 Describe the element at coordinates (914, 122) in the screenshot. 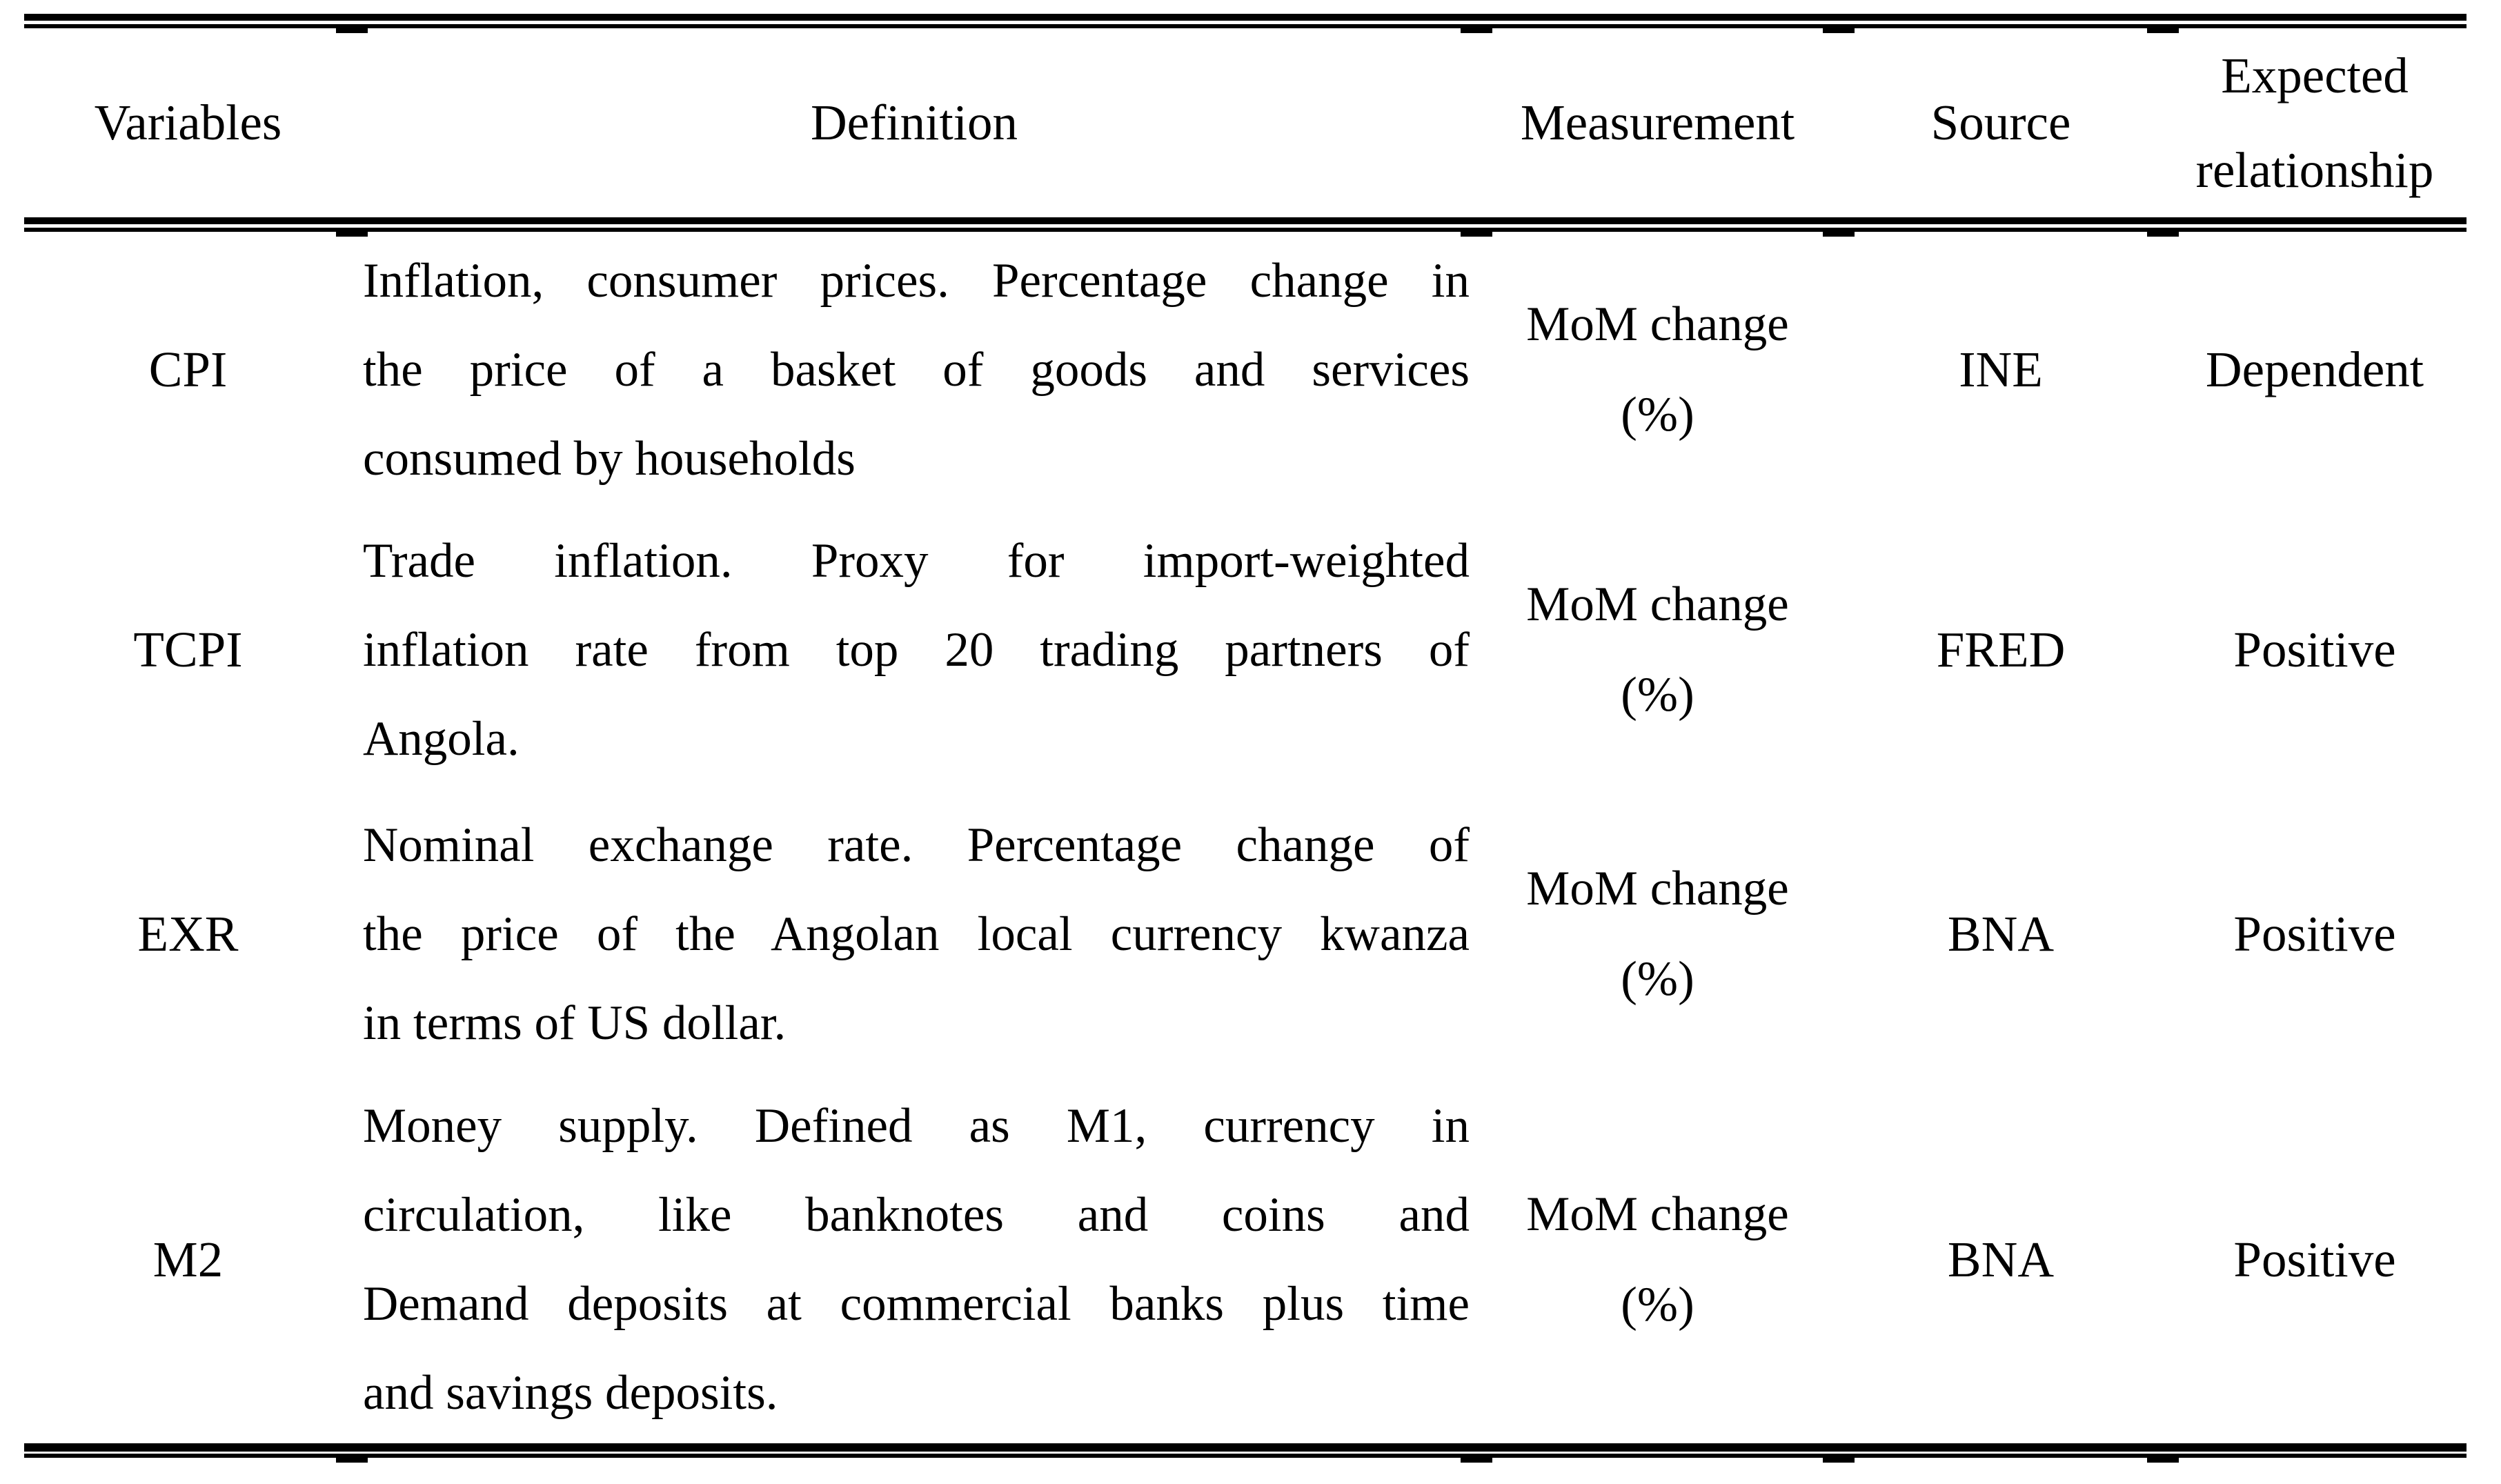

I see `col-header-definition: Definition` at that location.